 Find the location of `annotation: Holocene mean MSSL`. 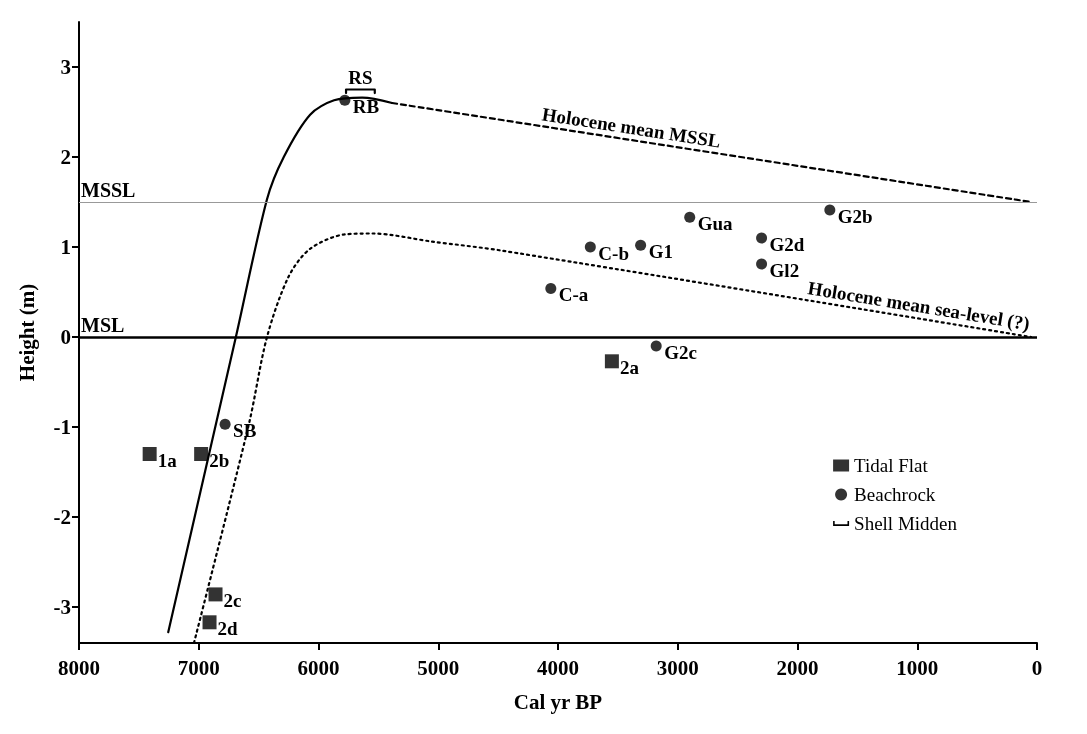

annotation: Holocene mean MSSL is located at coordinates (631, 127).